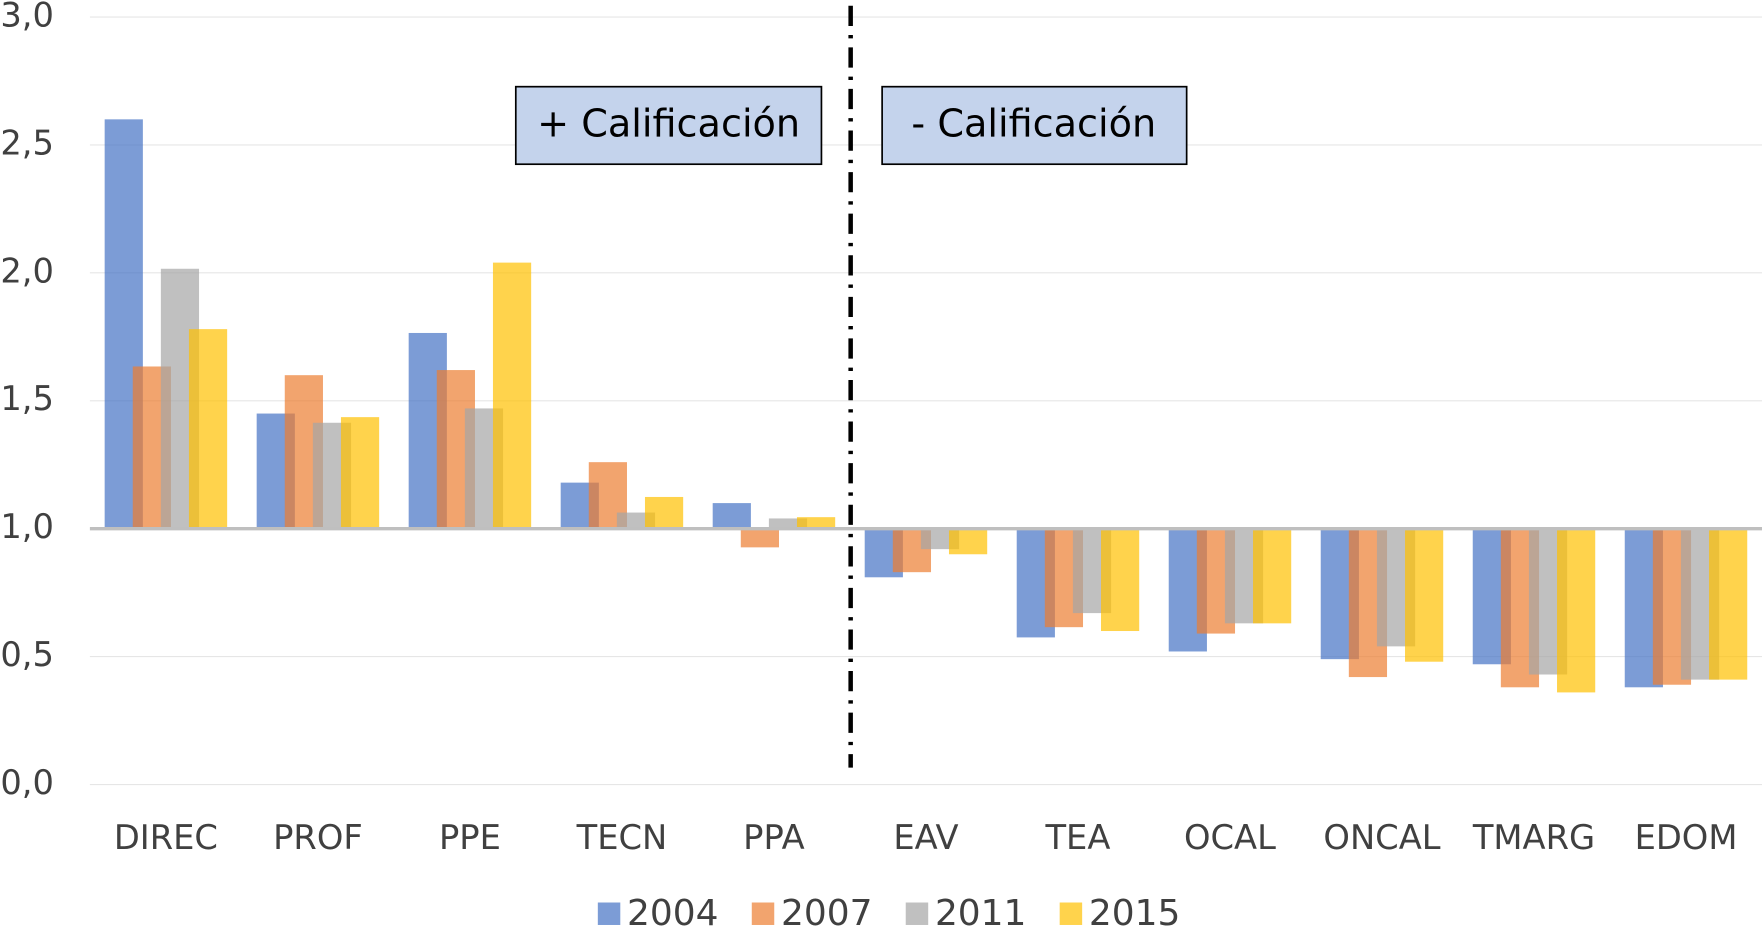  I want to click on x-tick-label: TEA, so click(1077, 837).